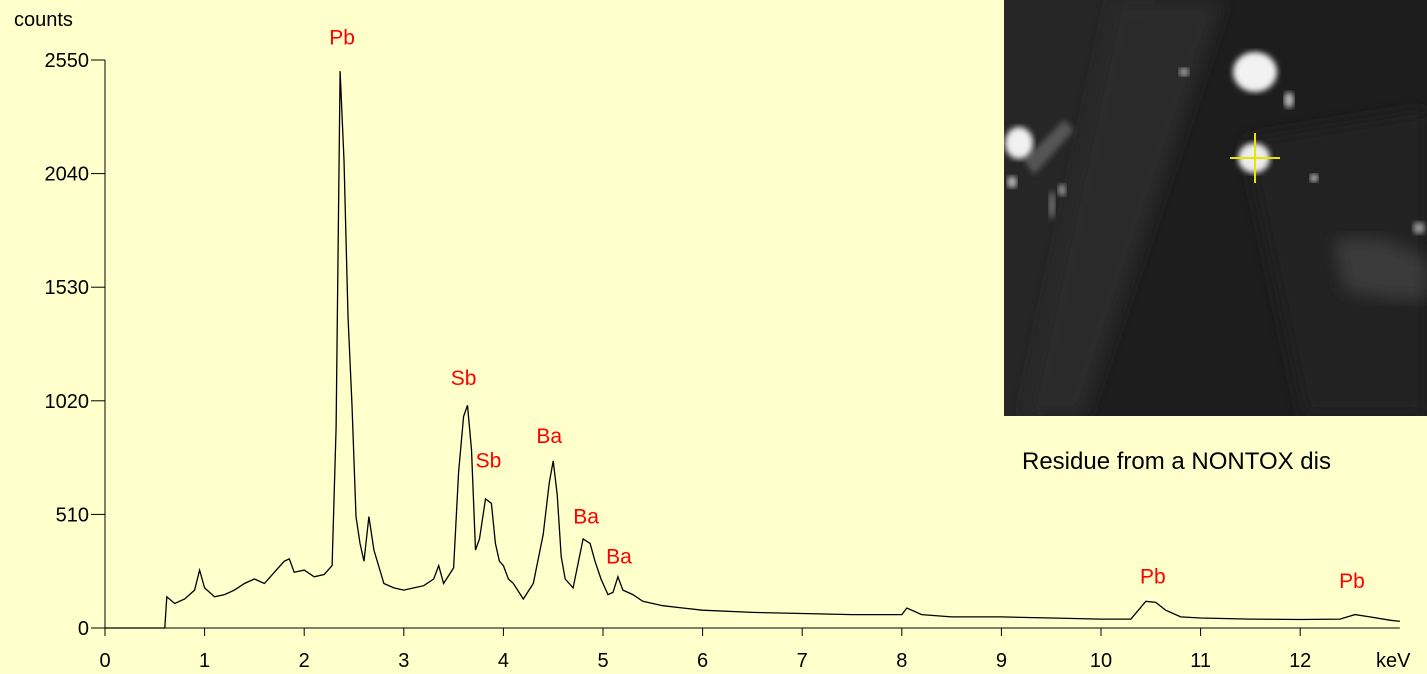 The height and width of the screenshot is (674, 1427). What do you see at coordinates (67, 61) in the screenshot?
I see `y-tick-label: 2550` at bounding box center [67, 61].